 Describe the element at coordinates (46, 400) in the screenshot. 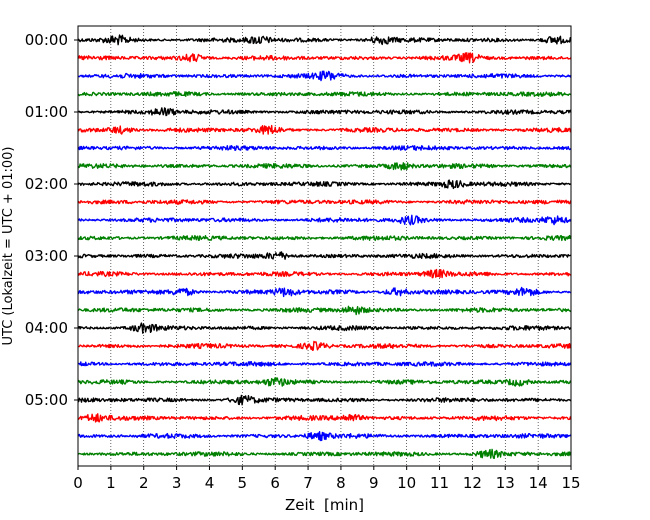

I see `y-tick-label: 05:00` at that location.